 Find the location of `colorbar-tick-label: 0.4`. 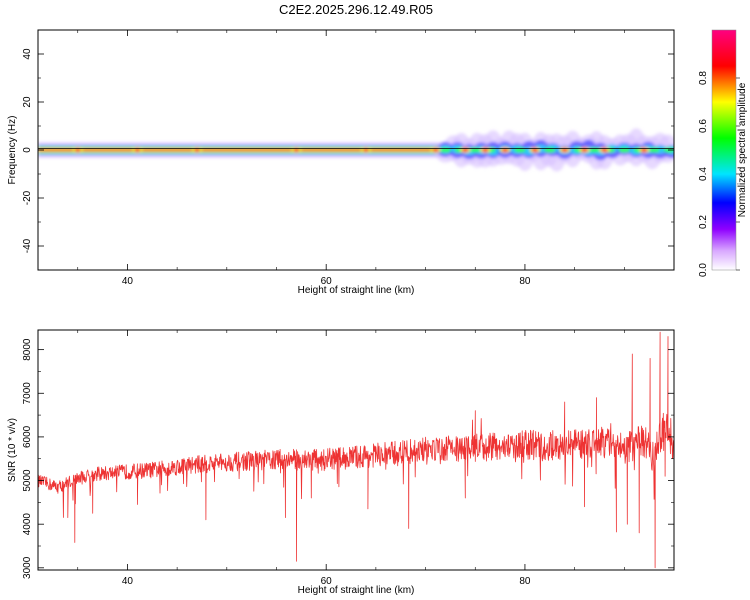

colorbar-tick-label: 0.4 is located at coordinates (703, 174).